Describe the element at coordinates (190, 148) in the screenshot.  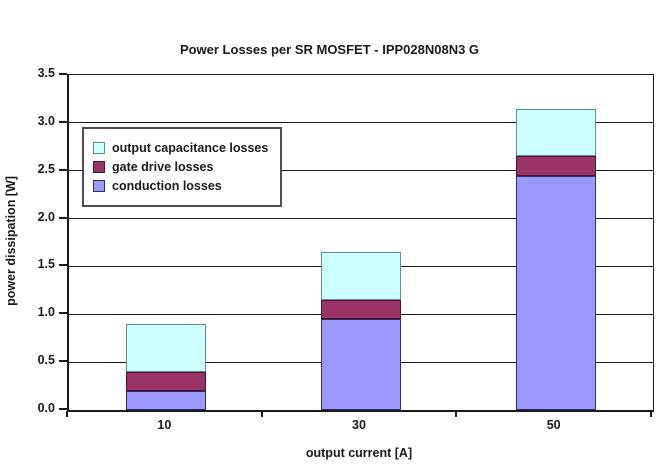
I see `legend-label: output capacitance losses` at that location.